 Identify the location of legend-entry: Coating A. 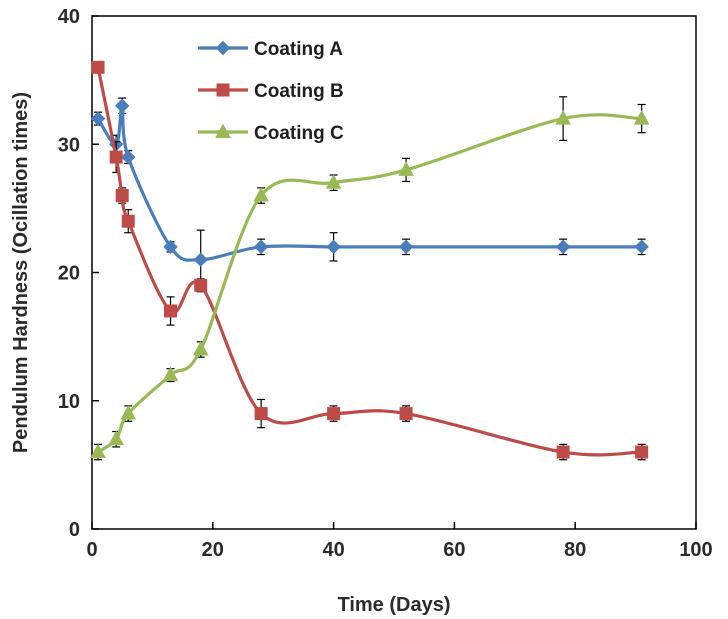
(270, 49).